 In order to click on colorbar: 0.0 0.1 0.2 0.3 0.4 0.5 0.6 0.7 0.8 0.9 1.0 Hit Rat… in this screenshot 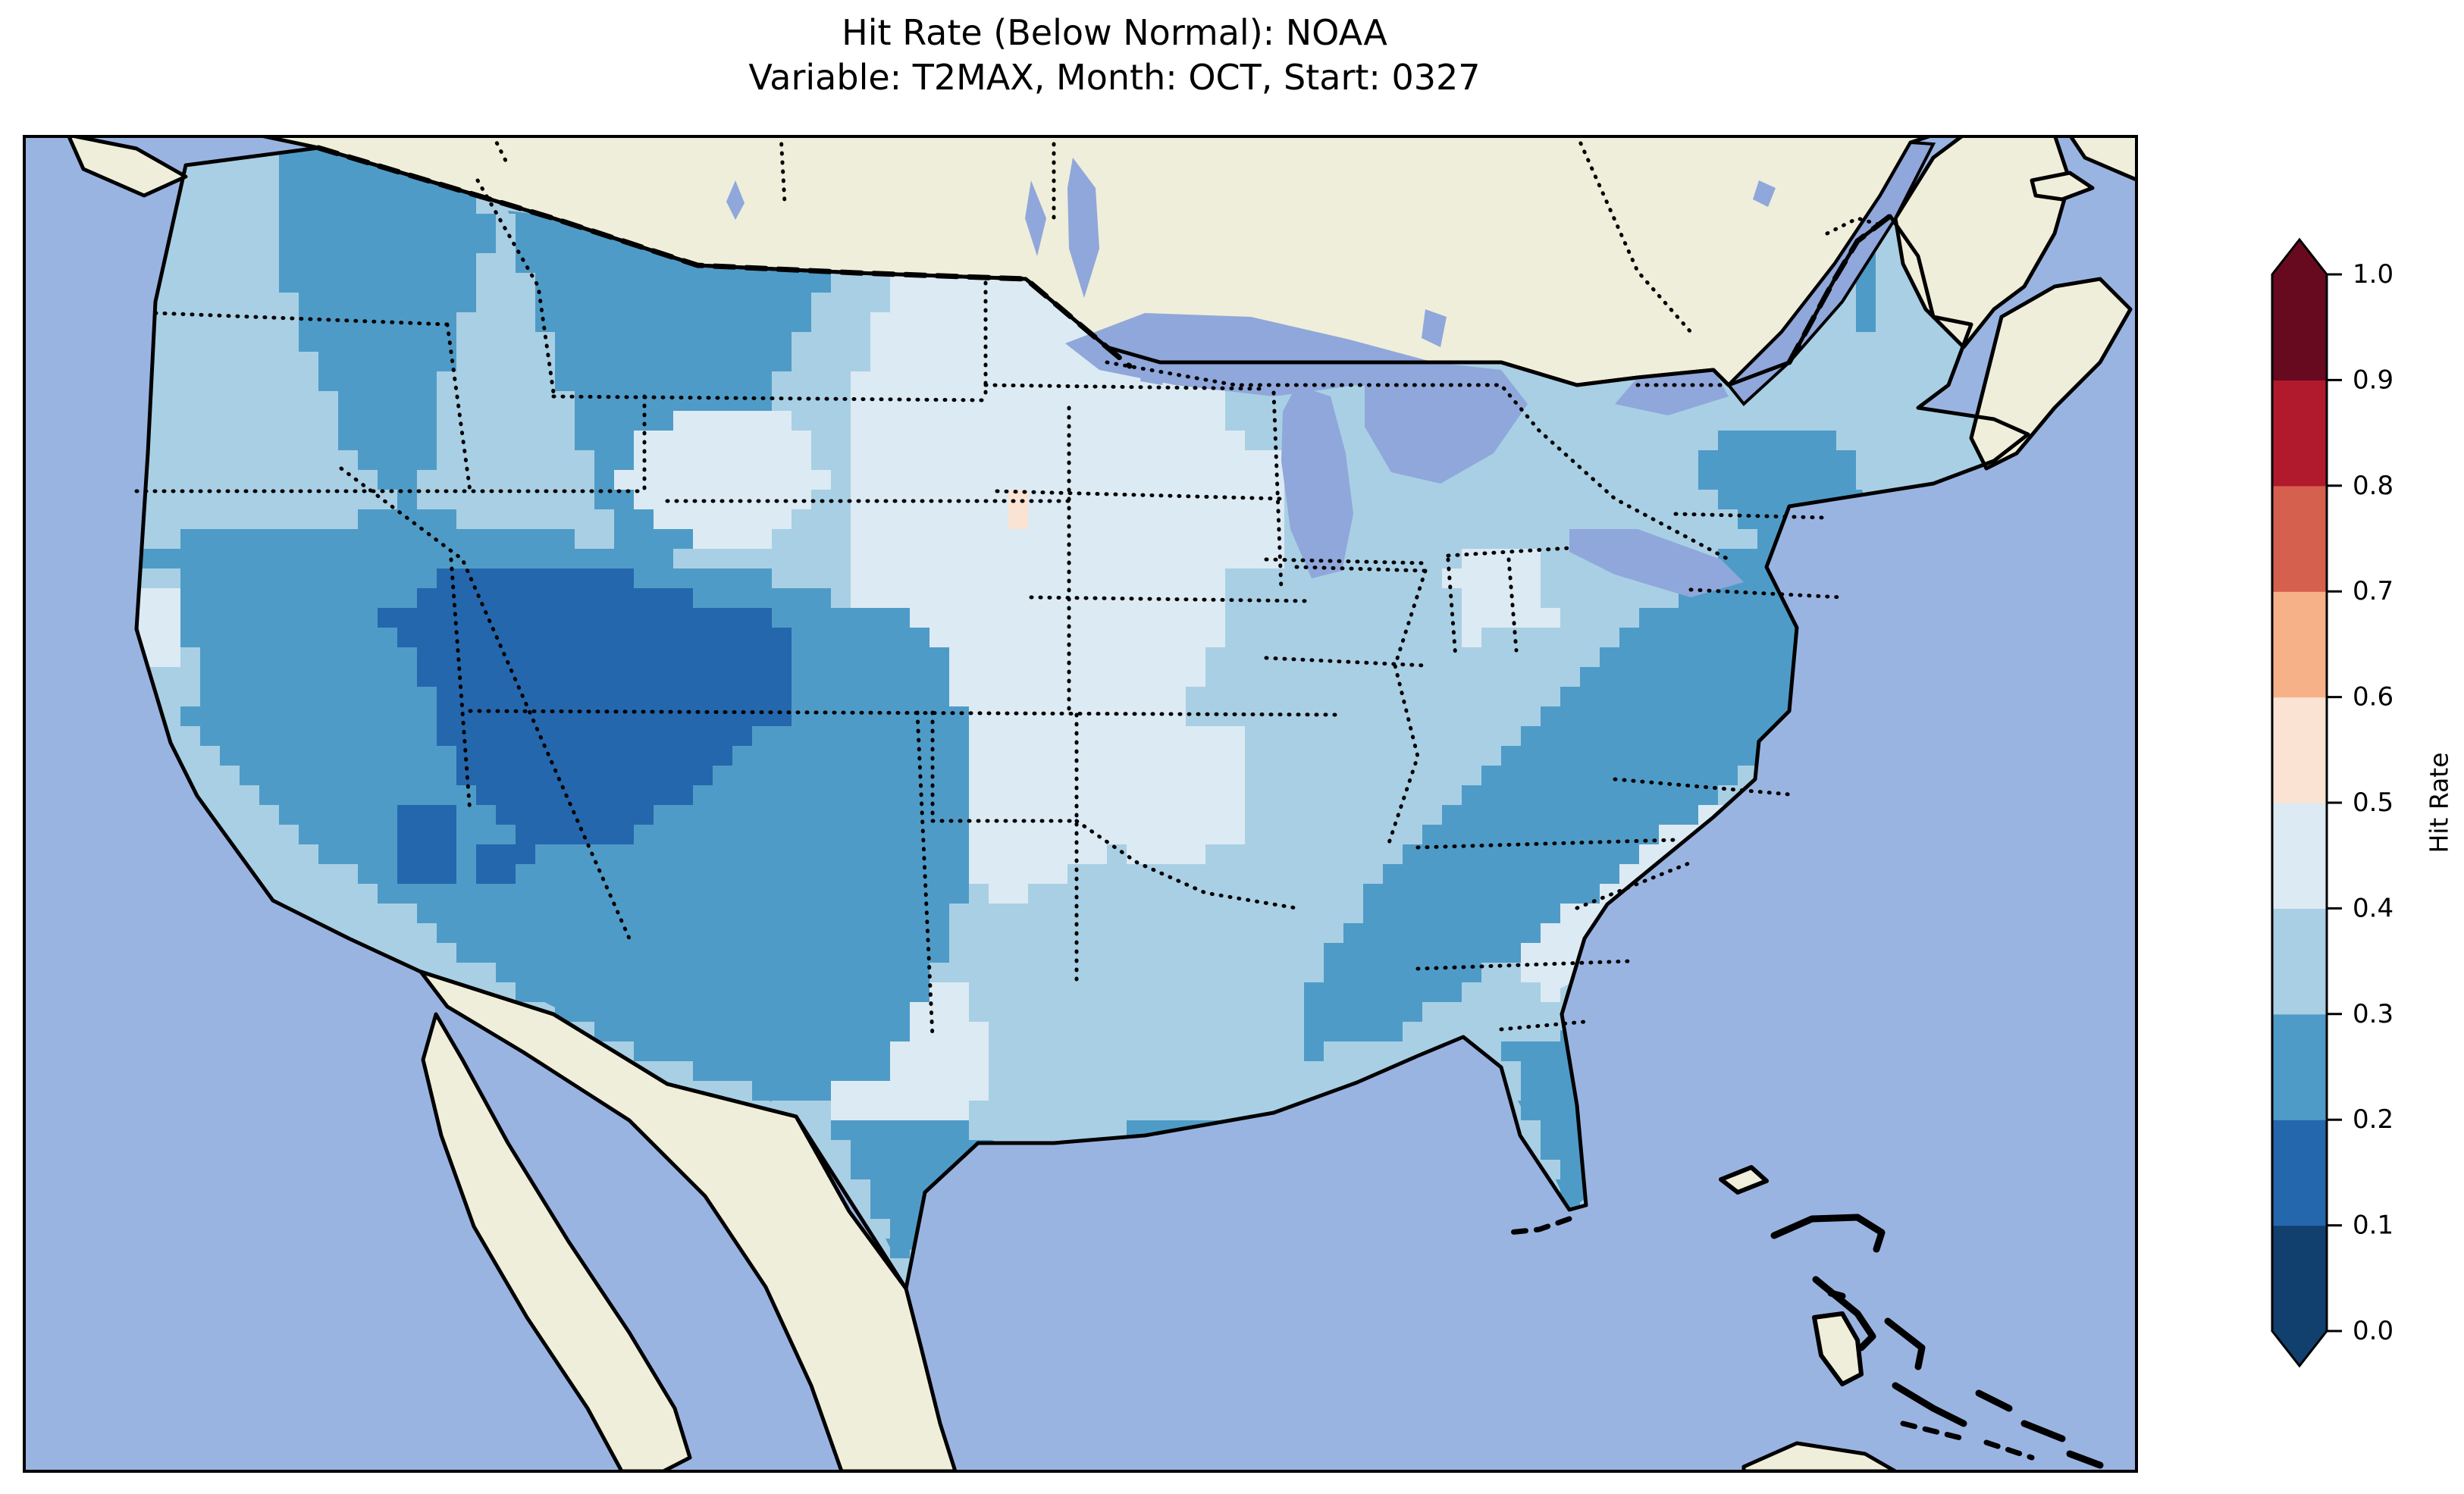, I will do `click(2362, 802)`.